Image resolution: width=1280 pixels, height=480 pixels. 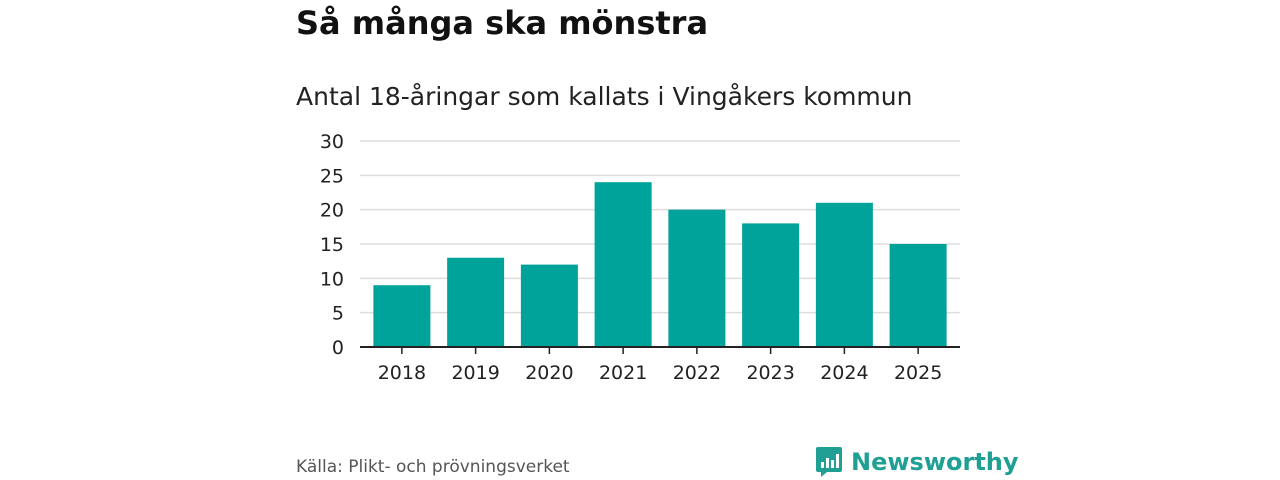 I want to click on x-tick-label: 2024, so click(x=844, y=373).